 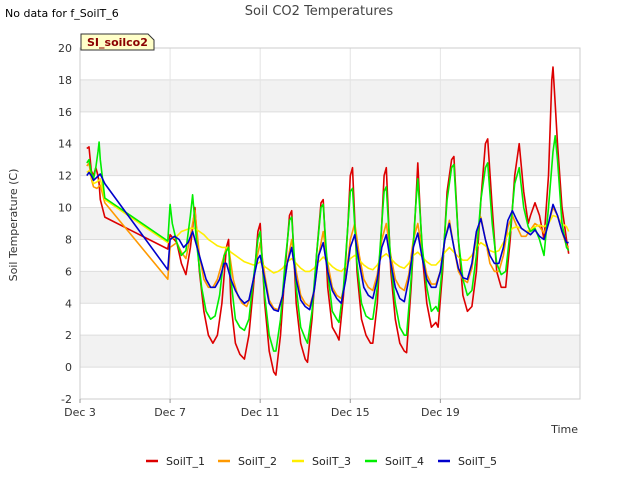 I want to click on y-tick-label: 2, so click(x=68, y=335).